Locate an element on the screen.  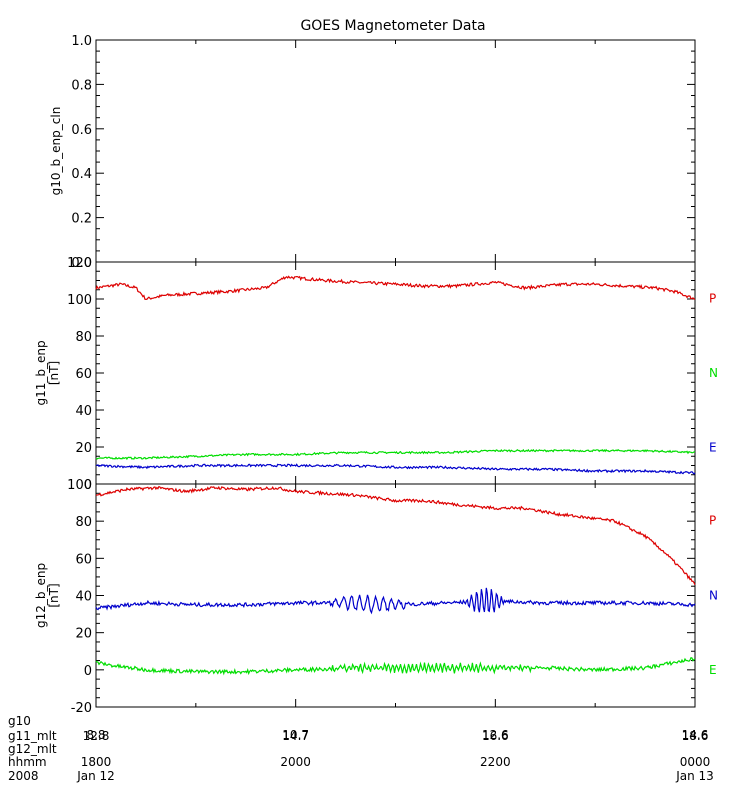
y-axis-label: g11_b_enp is located at coordinates (41, 372).